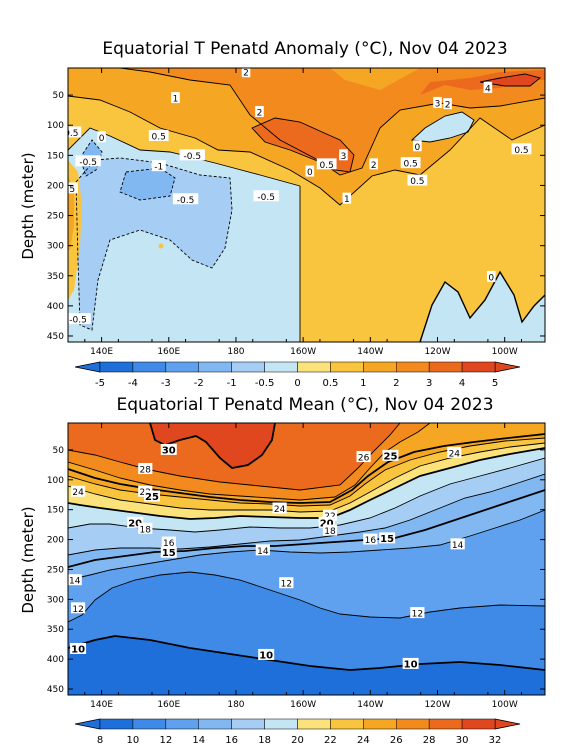  Describe the element at coordinates (297, 383) in the screenshot. I see `colorbar-label: 0` at that location.